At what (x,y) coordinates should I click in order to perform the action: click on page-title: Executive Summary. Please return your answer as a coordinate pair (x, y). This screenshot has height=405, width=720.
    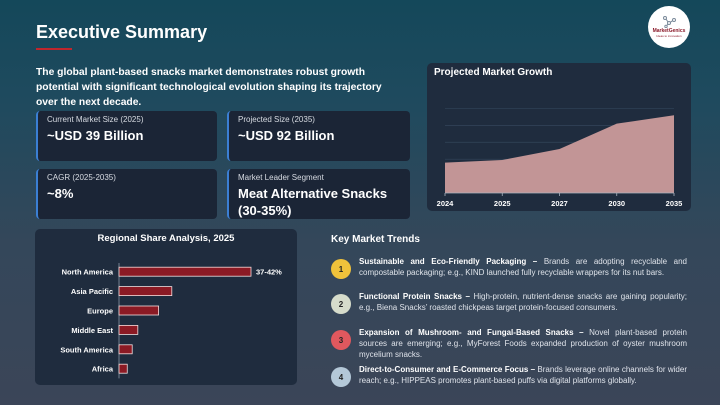
    Looking at the image, I should click on (122, 32).